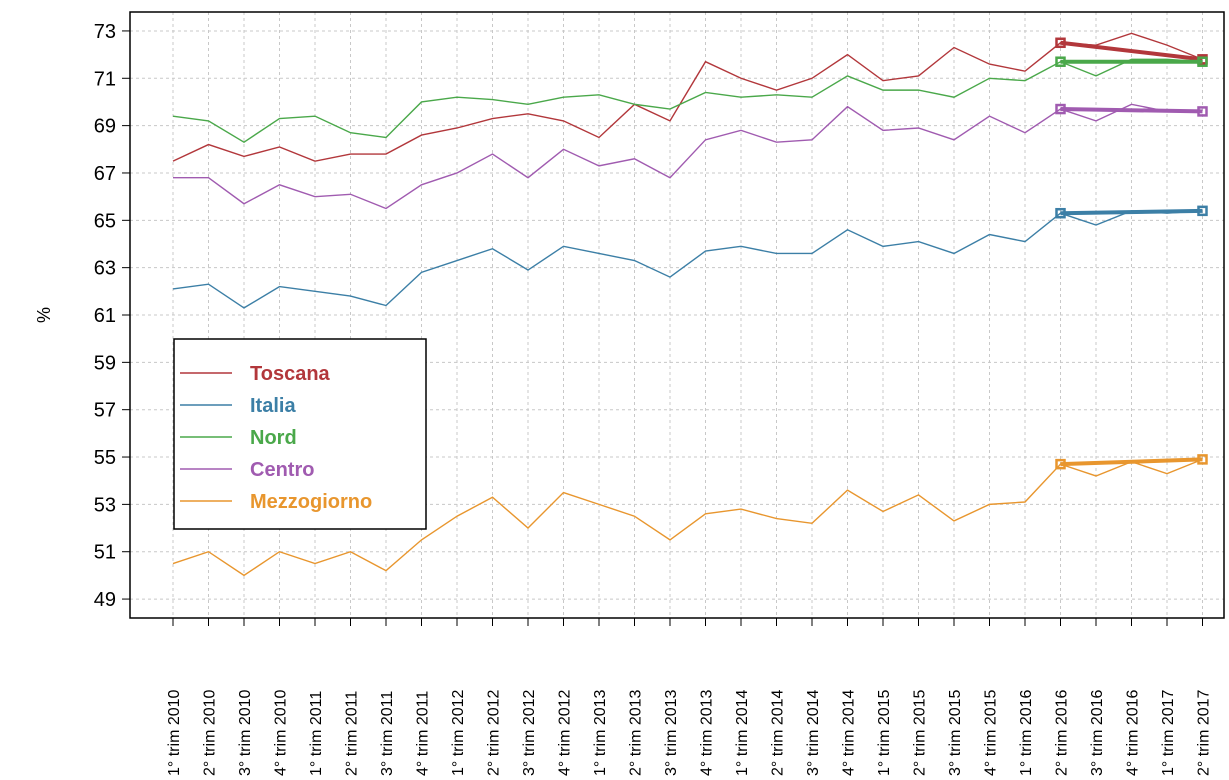 The image size is (1229, 780). What do you see at coordinates (105, 174) in the screenshot?
I see `y-tick-label: 67` at bounding box center [105, 174].